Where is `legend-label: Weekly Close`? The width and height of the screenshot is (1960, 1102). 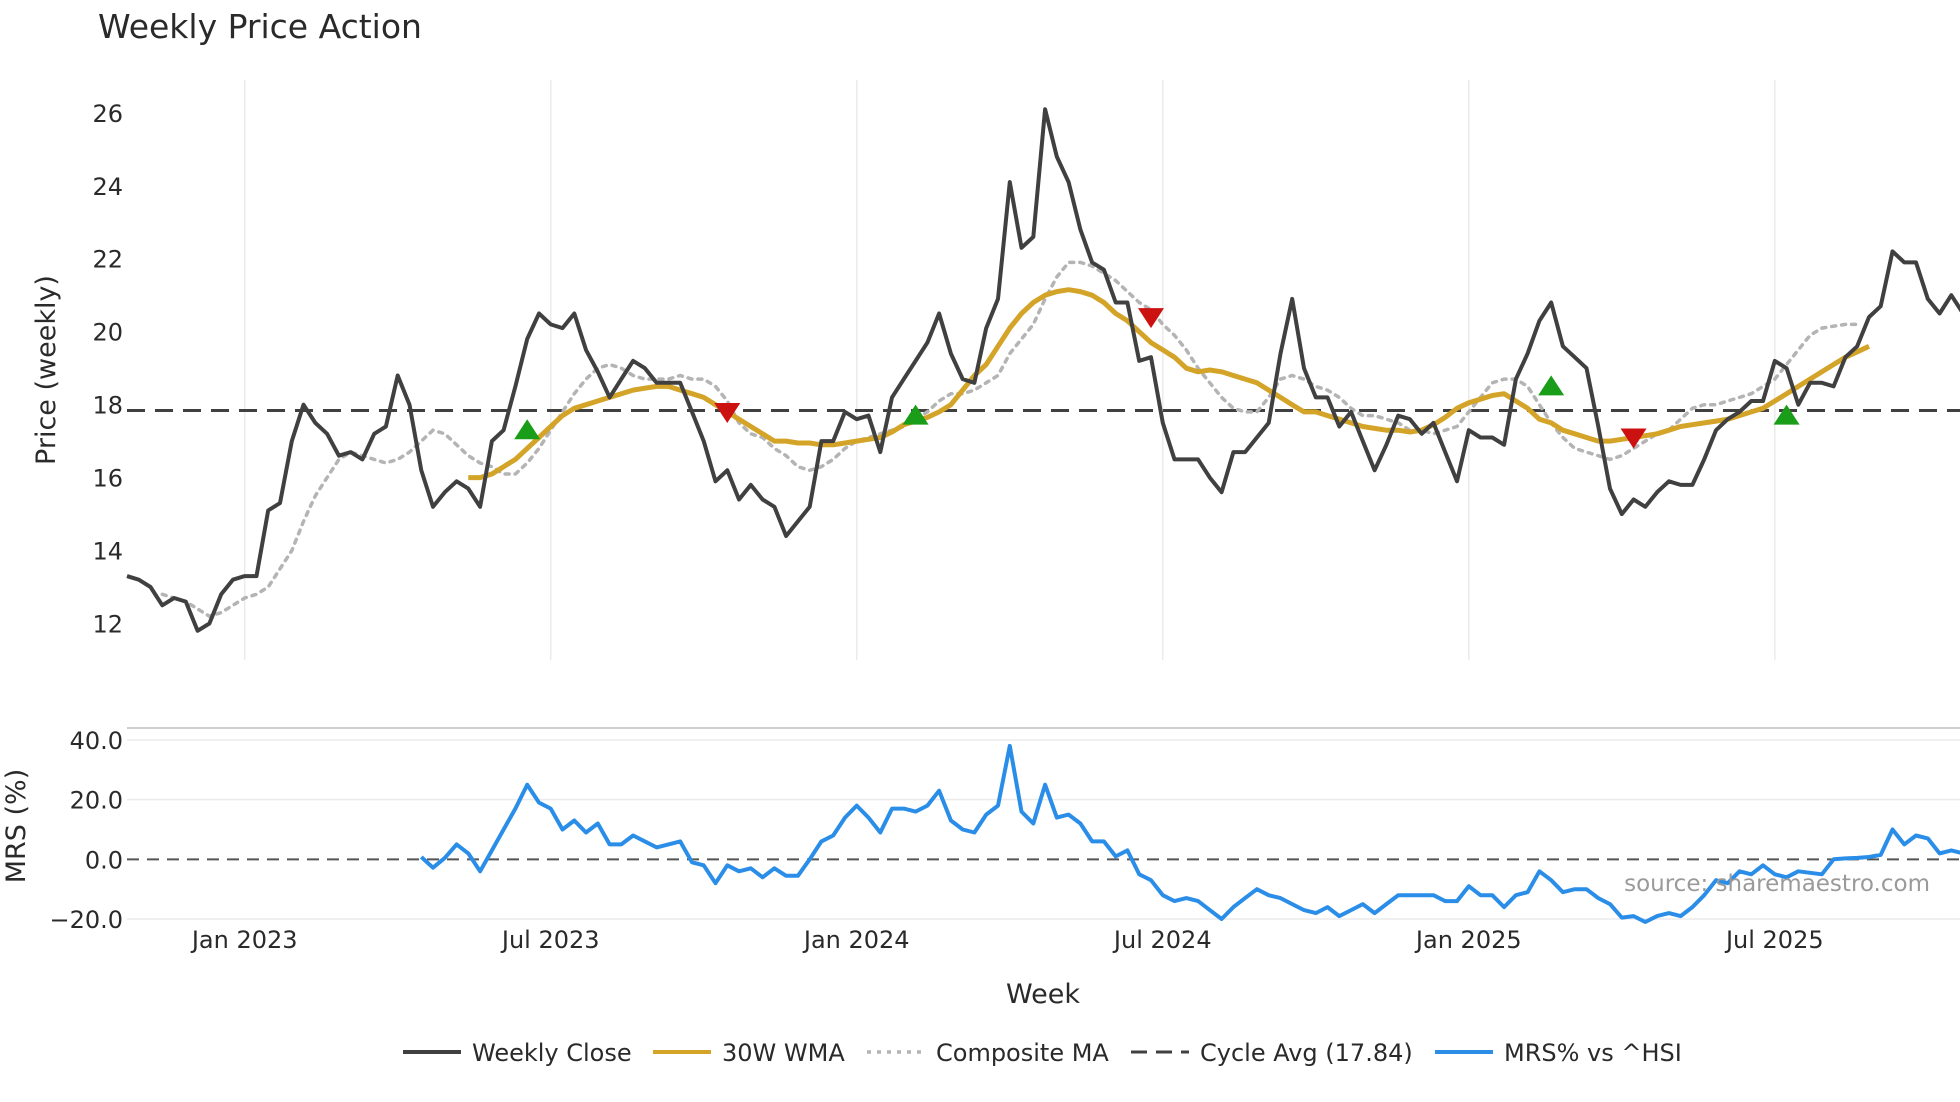 legend-label: Weekly Close is located at coordinates (552, 1053).